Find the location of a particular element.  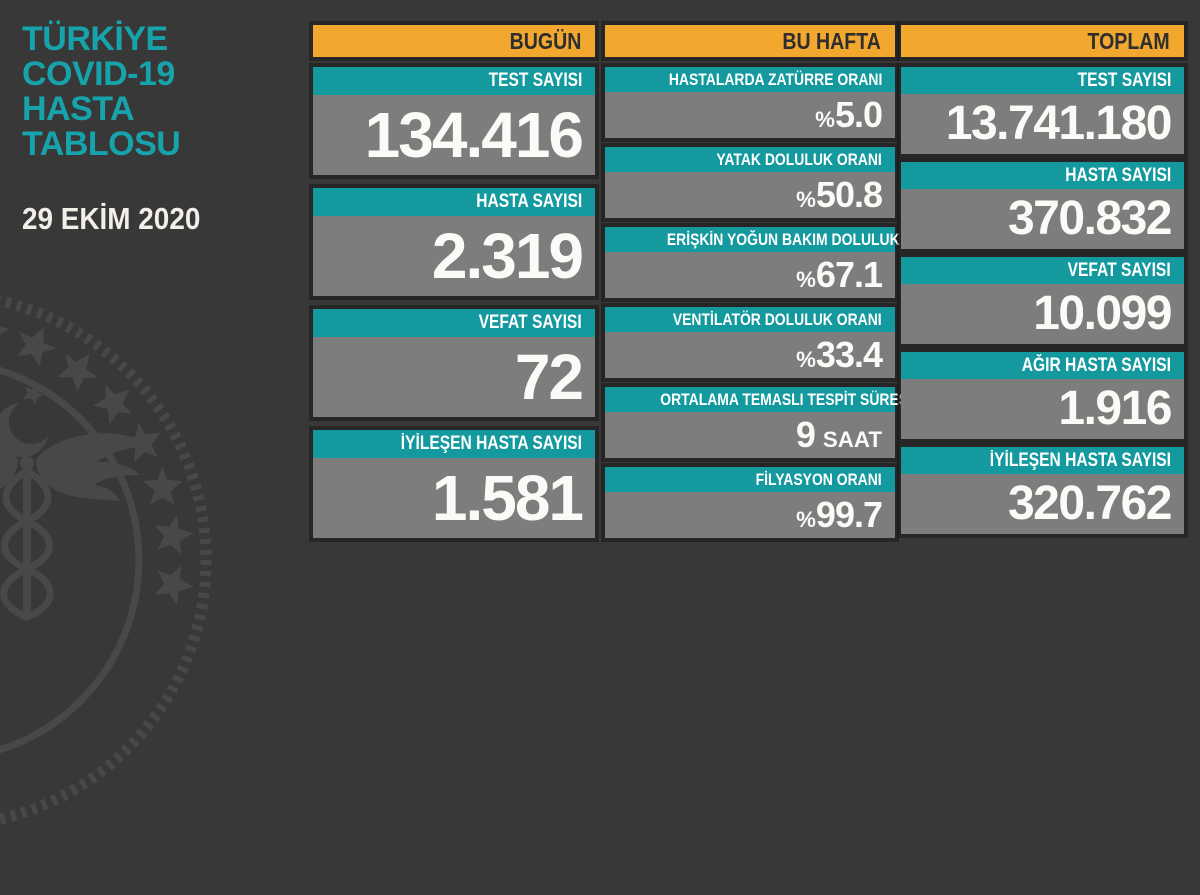

stat-value: 134.416 is located at coordinates (454, 135).